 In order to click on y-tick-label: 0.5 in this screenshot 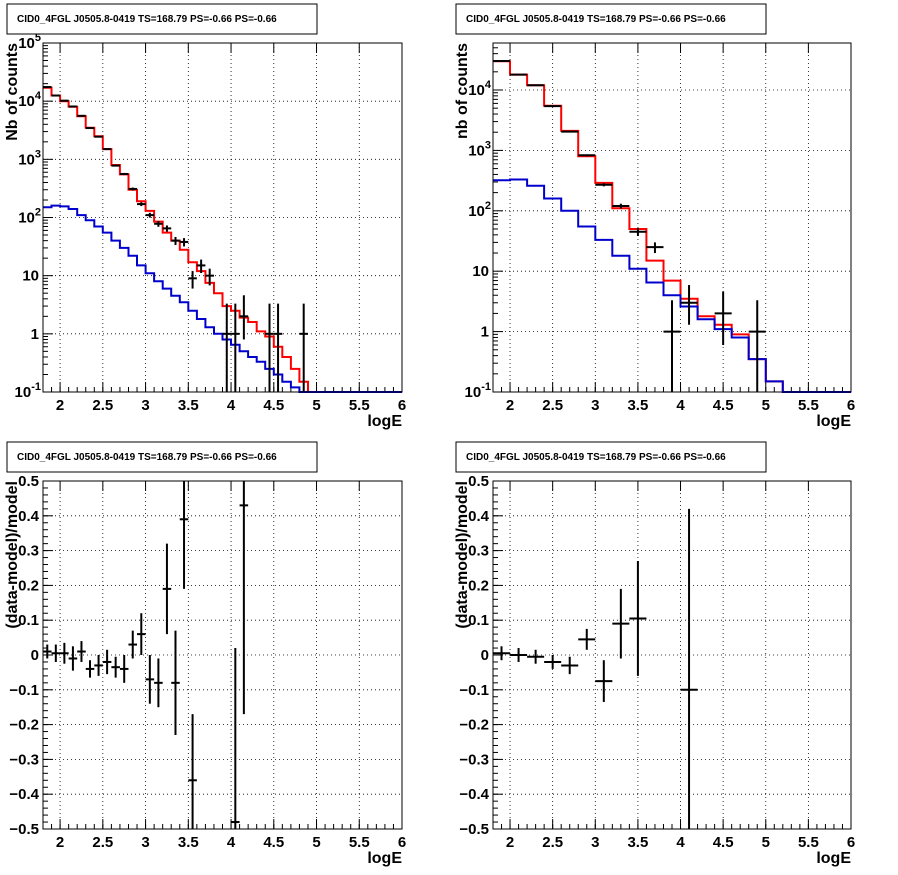, I will do `click(28, 481)`.